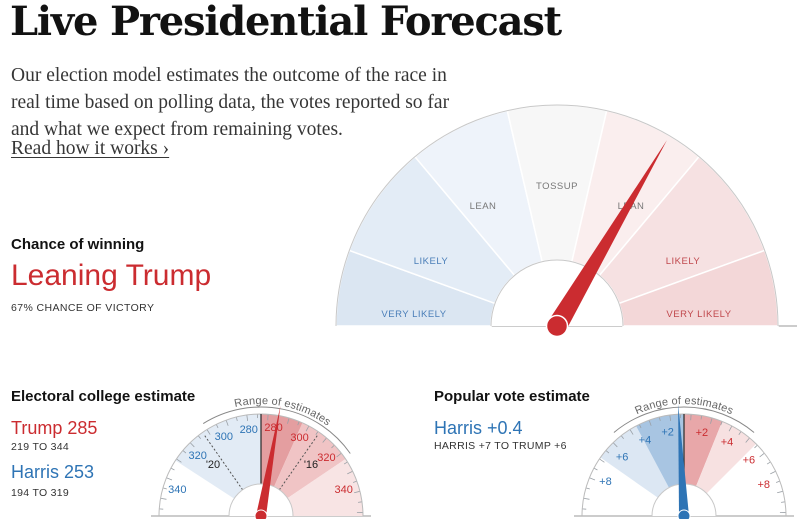  I want to click on needle-pointer, so click(607, 236).